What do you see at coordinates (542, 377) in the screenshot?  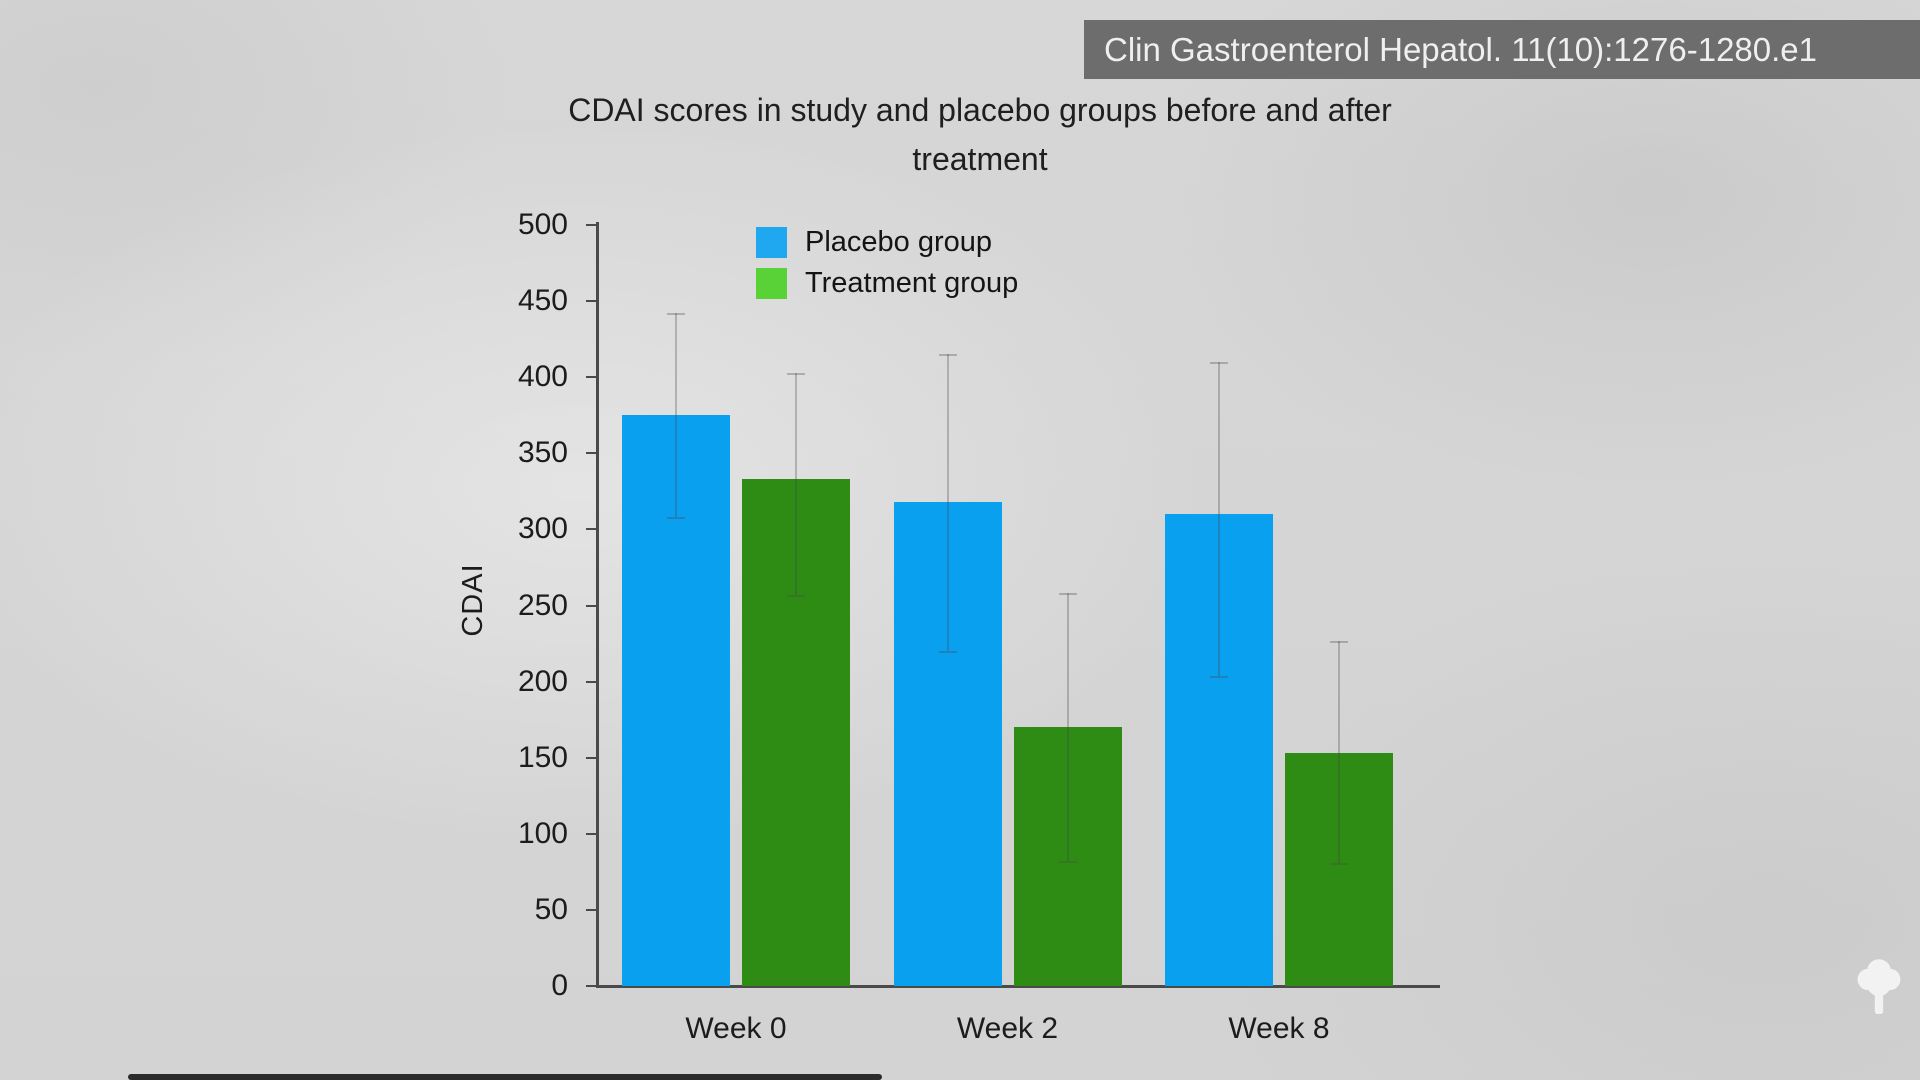 I see `y-tick-label: 400` at bounding box center [542, 377].